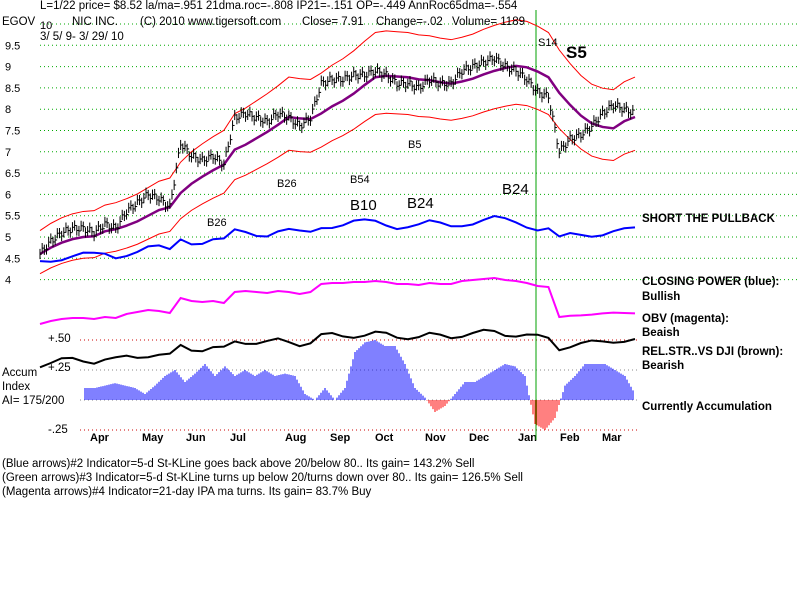 The width and height of the screenshot is (800, 600). I want to click on copyright: (C) 2010 www.tigersoft.com, so click(211, 22).